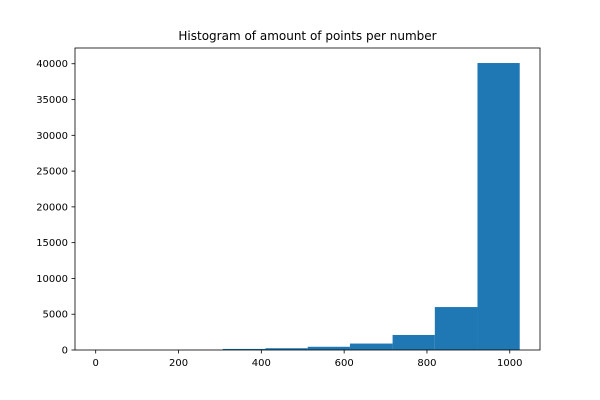 The width and height of the screenshot is (600, 400). What do you see at coordinates (52, 136) in the screenshot?
I see `y-tick-label: 30000` at bounding box center [52, 136].